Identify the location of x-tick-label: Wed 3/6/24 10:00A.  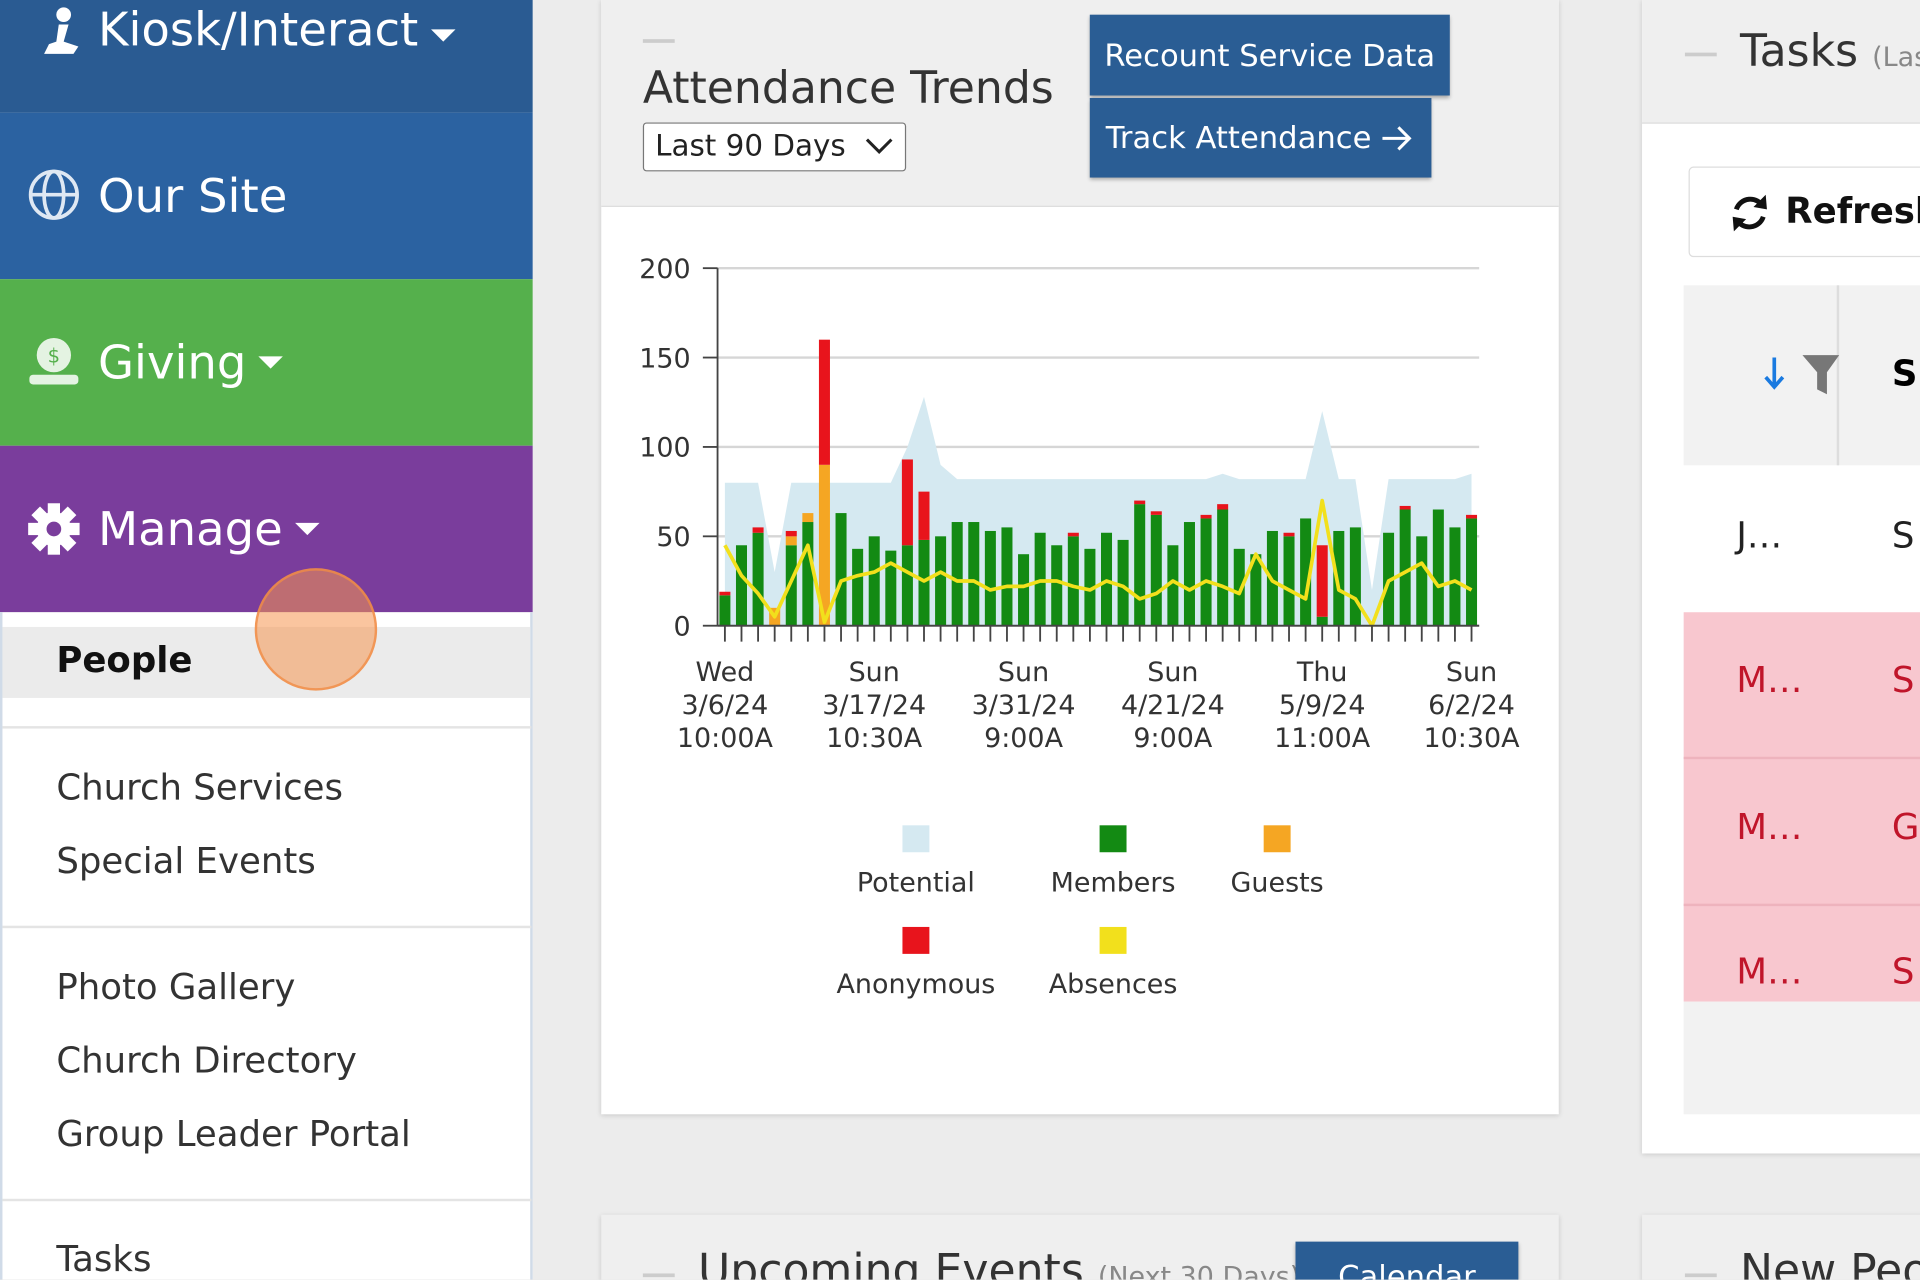
(724, 706).